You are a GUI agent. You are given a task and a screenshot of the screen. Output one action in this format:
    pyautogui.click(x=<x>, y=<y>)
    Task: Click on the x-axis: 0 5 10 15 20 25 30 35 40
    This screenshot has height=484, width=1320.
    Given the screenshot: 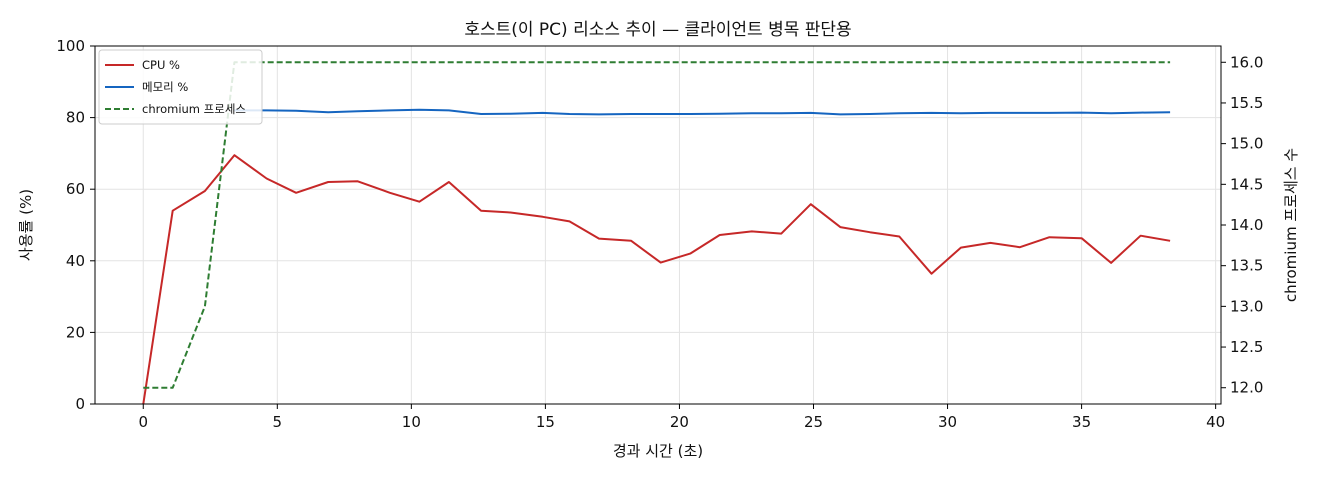 What is the action you would take?
    pyautogui.click(x=681, y=417)
    